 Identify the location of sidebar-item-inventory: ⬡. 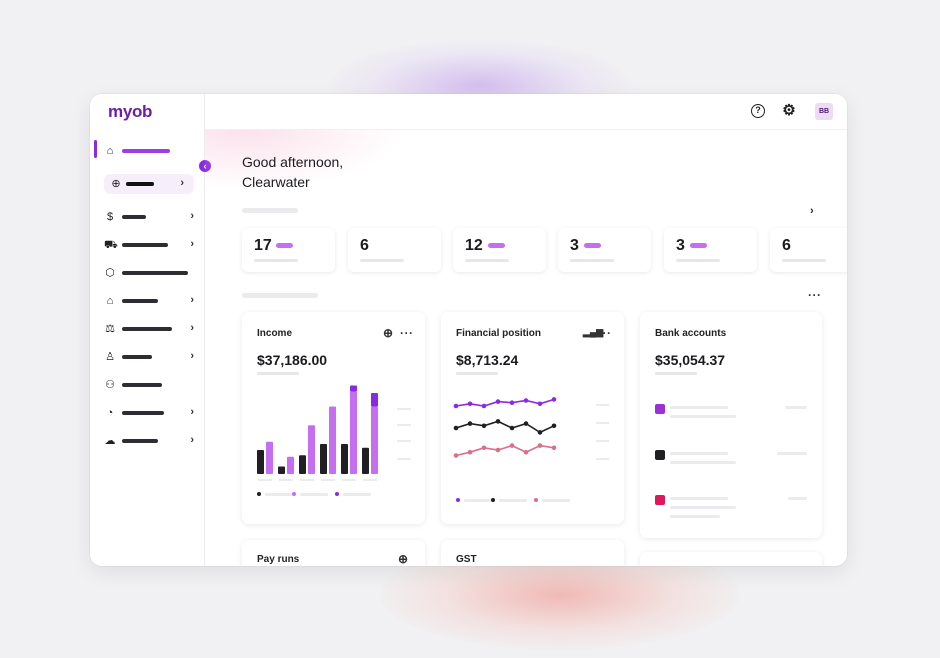
(149, 275).